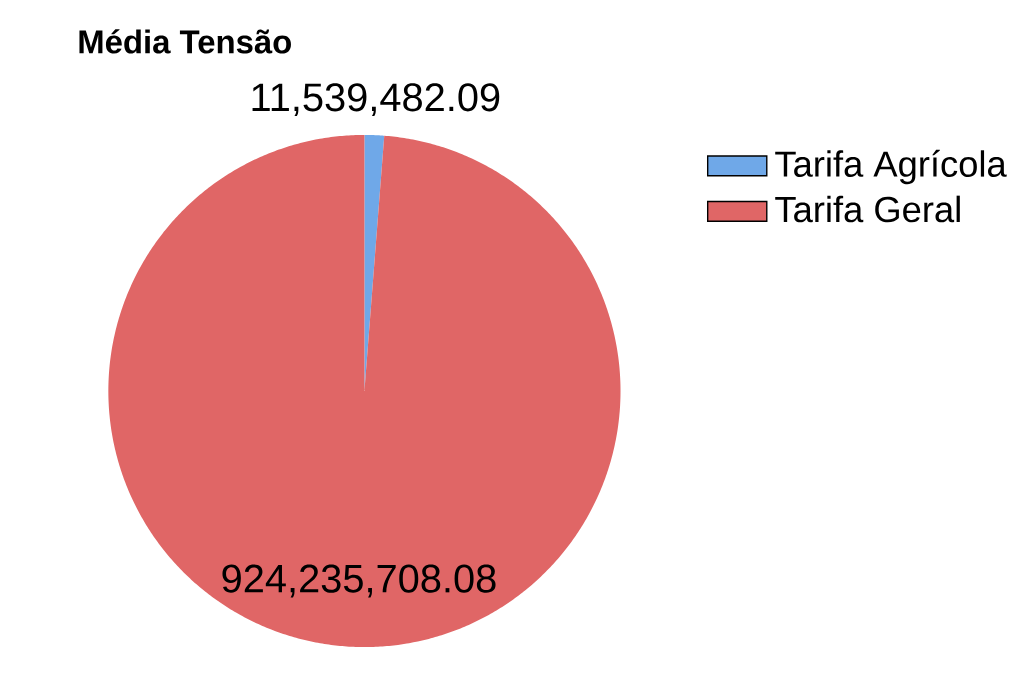  What do you see at coordinates (185, 41) in the screenshot?
I see `chart-title: Média Tensão` at bounding box center [185, 41].